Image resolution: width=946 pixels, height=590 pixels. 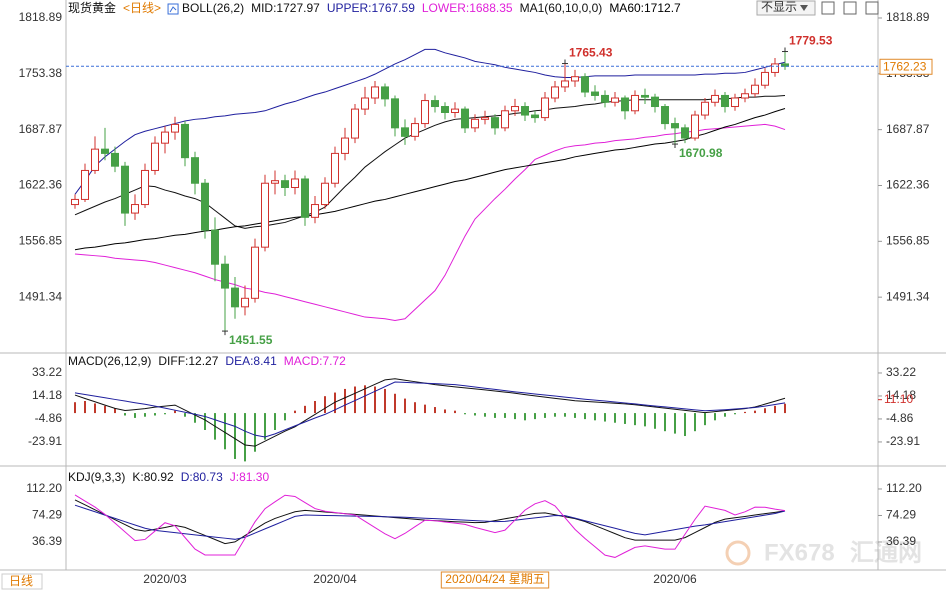 I want to click on watermark: FX678 汇通网, so click(x=823, y=552).